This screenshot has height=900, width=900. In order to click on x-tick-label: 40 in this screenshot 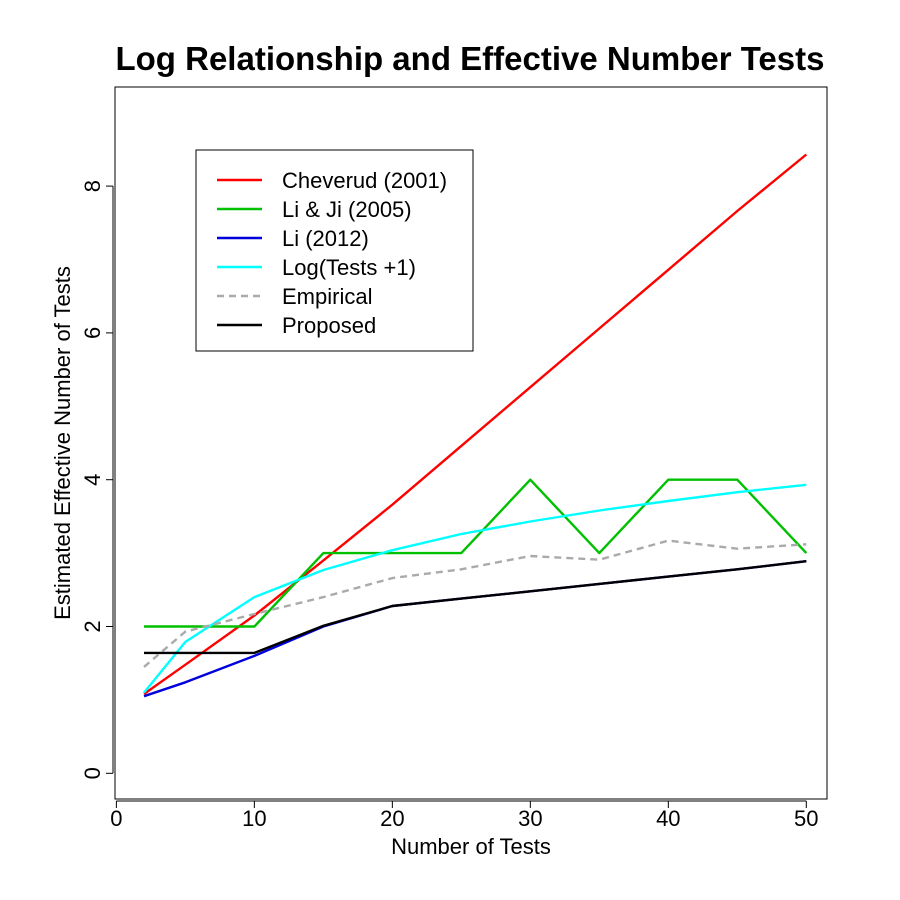, I will do `click(668, 818)`.